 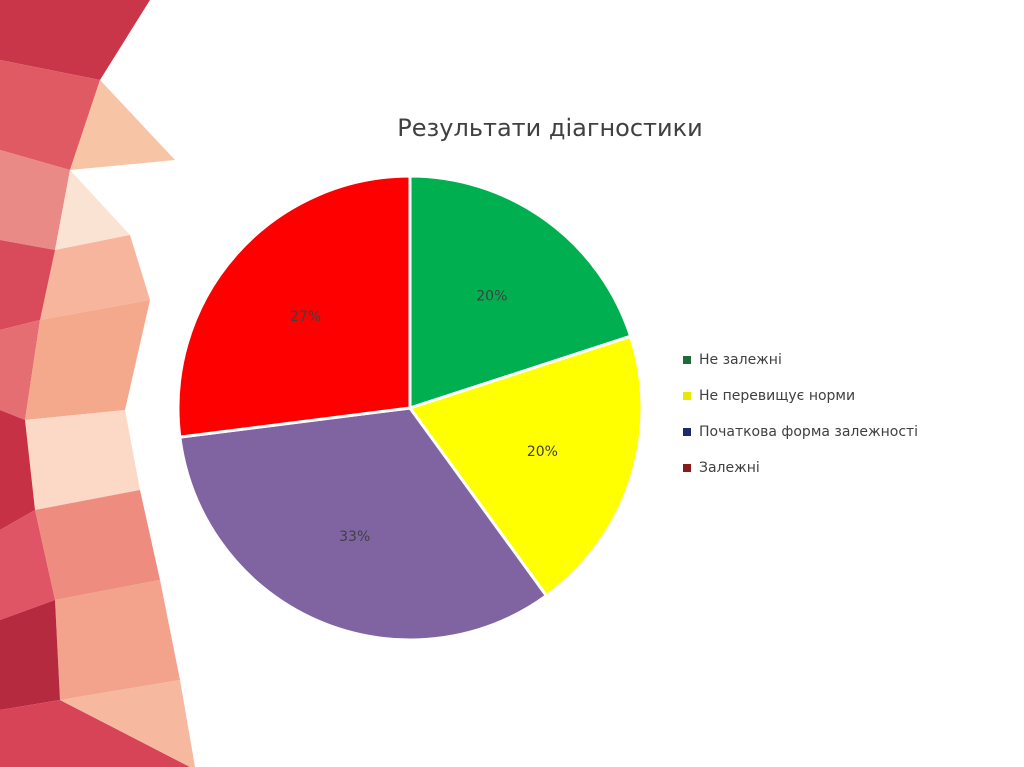 I want to click on chart-title: Результати діагностики, so click(x=550, y=128).